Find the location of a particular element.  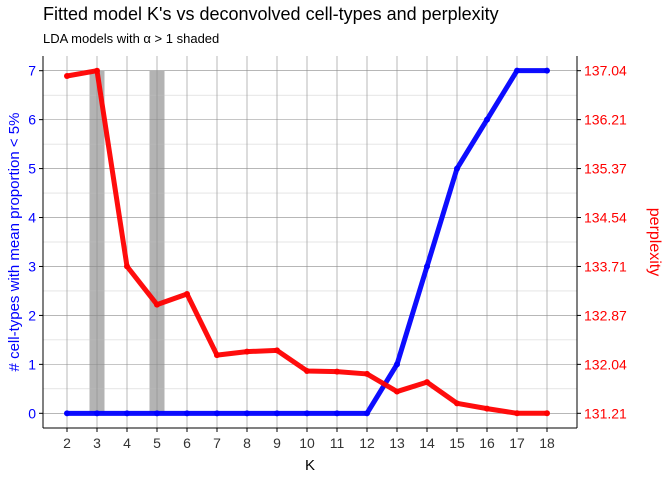

y-axis-right-label: perplexity is located at coordinates (654, 242).